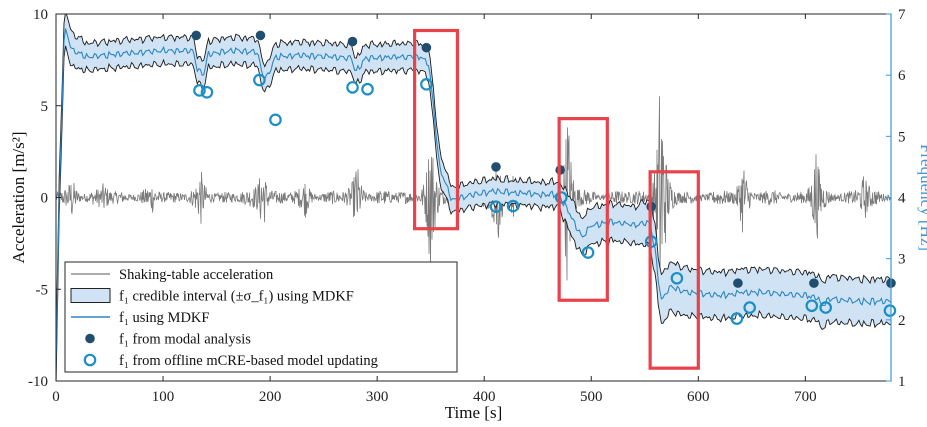  I want to click on y-left-tick-label: 0, so click(45, 199).